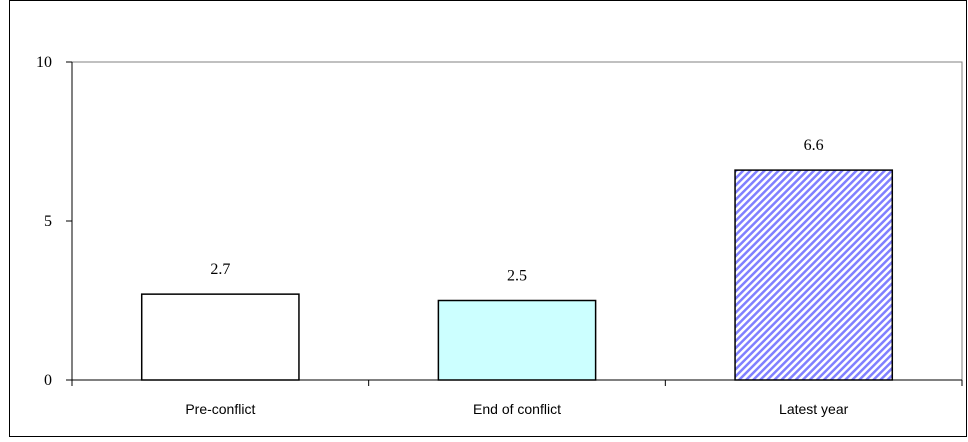 This screenshot has height=442, width=968. I want to click on y-tick-label: 10, so click(44, 62).